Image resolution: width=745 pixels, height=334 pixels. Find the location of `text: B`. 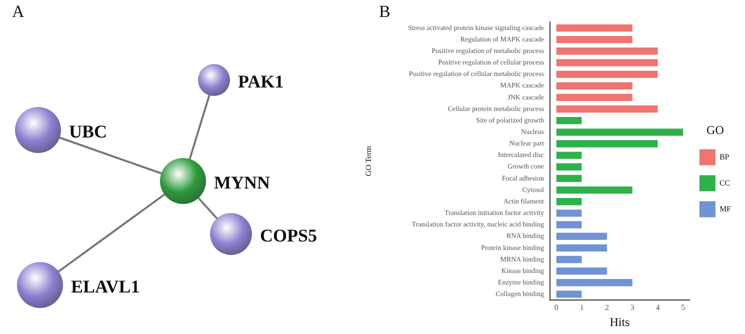

text: B is located at coordinates (384, 12).